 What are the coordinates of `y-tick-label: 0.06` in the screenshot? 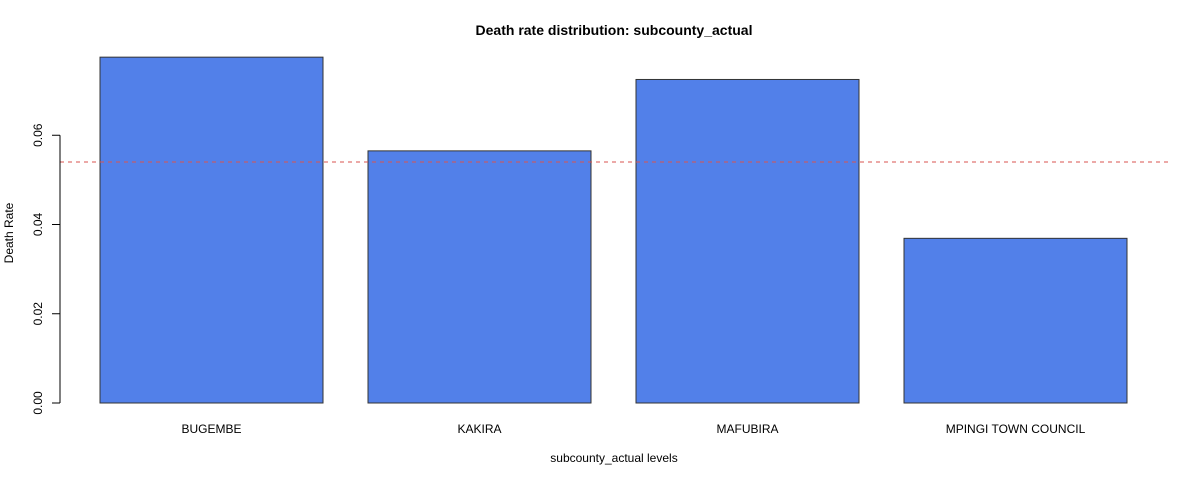 It's located at (38, 135).